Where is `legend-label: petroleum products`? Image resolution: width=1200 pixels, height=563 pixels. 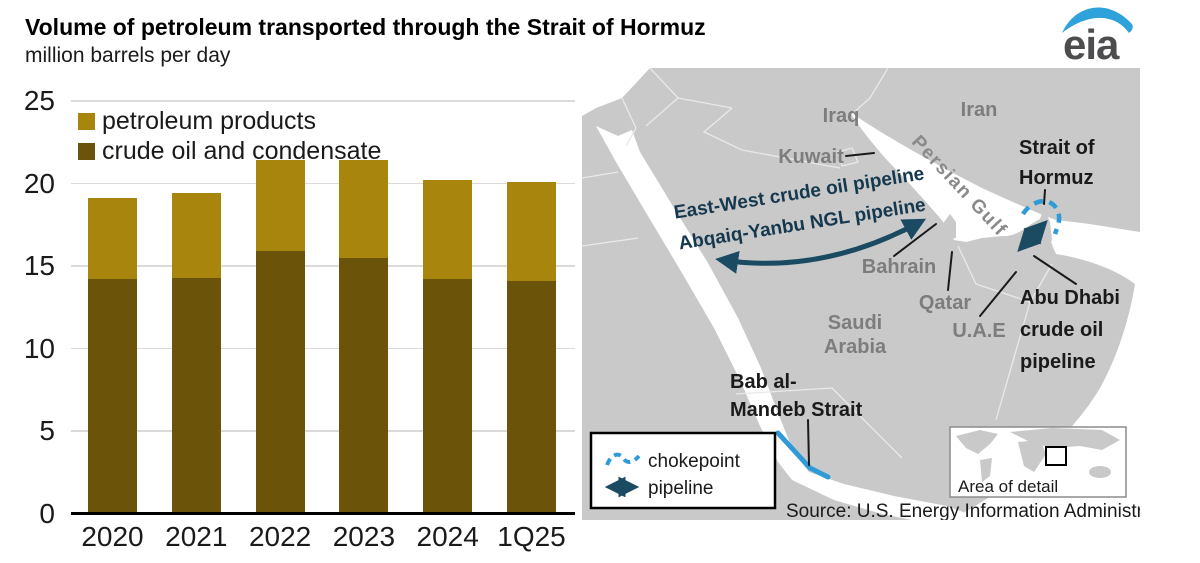
legend-label: petroleum products is located at coordinates (209, 120).